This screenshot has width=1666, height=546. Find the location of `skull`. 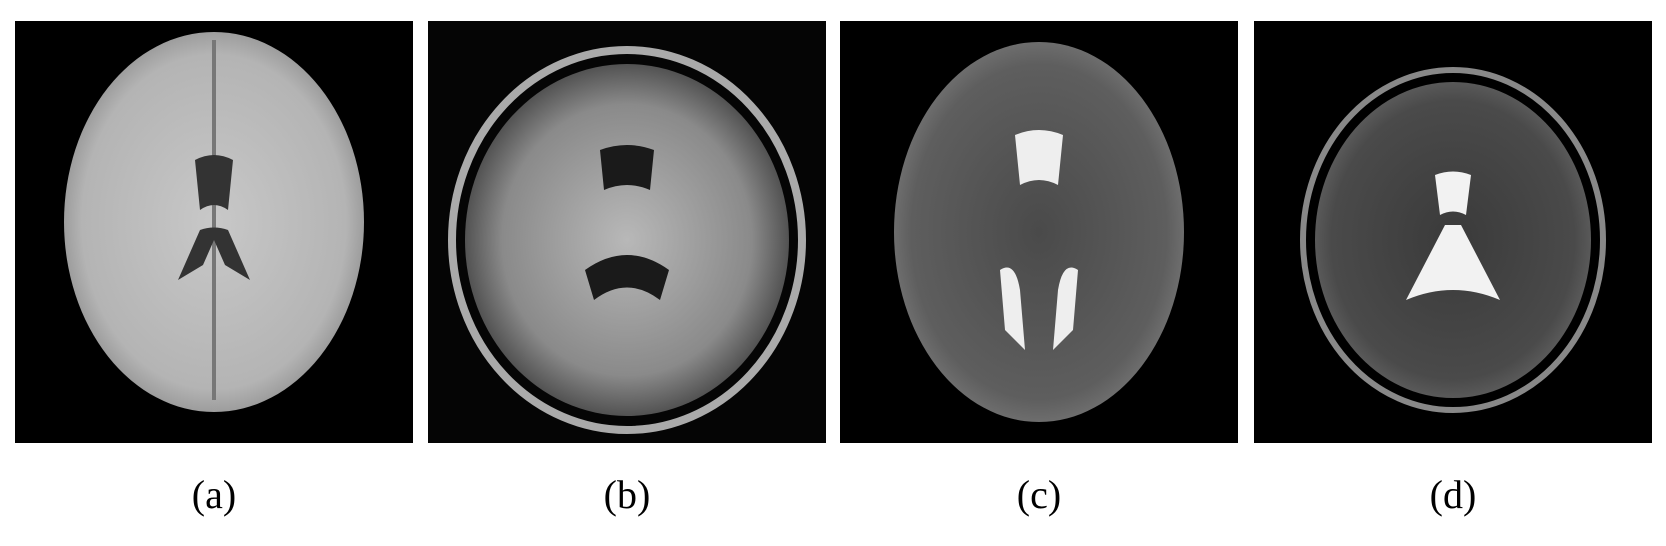

skull is located at coordinates (1453, 240).